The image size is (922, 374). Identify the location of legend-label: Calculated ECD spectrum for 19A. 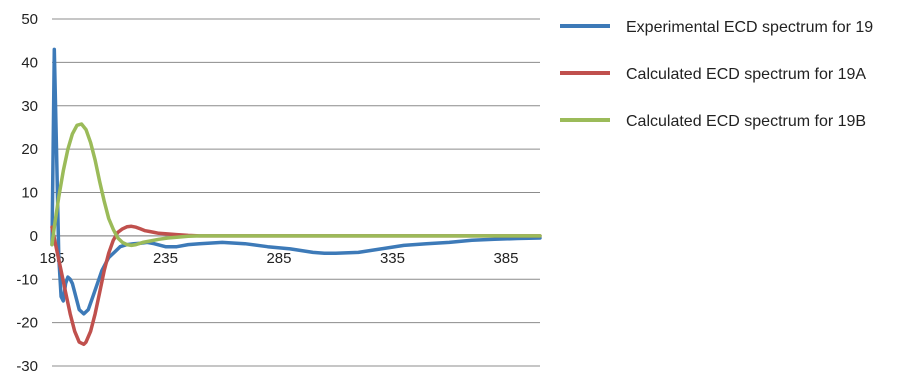
(746, 74).